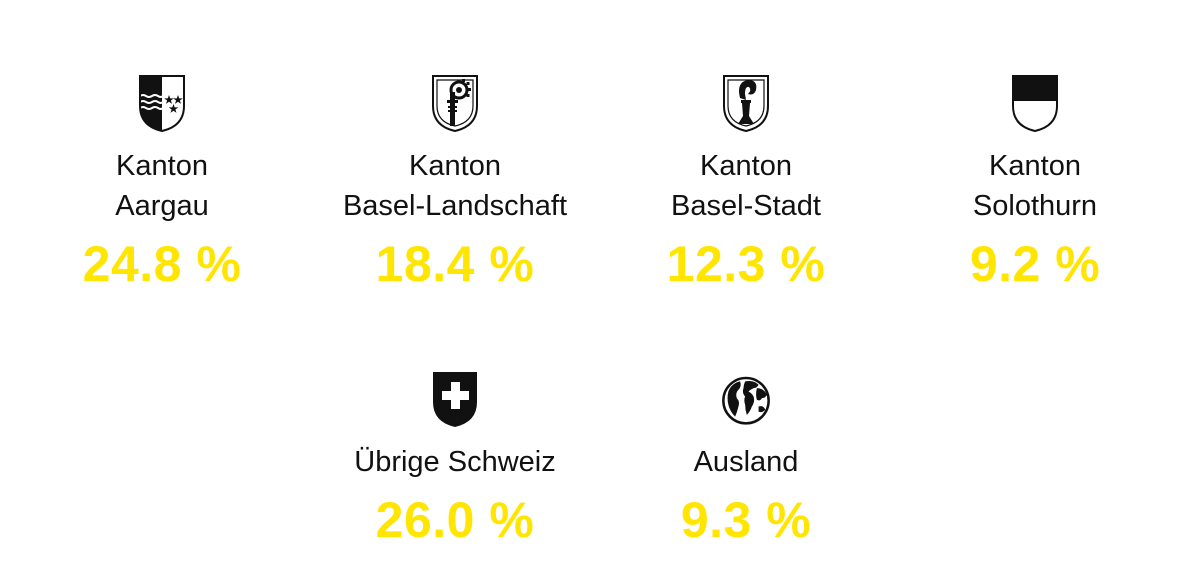 Image resolution: width=1200 pixels, height=588 pixels. I want to click on region-solothurn: Kanton Solothurn 9.2 %, so click(1035, 182).